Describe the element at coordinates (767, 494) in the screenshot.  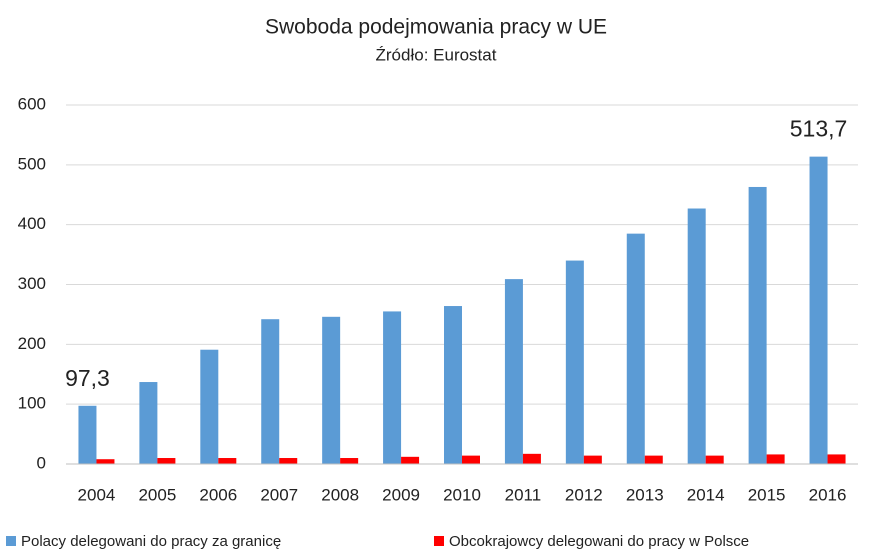
I see `x-tick-label: 2015` at that location.